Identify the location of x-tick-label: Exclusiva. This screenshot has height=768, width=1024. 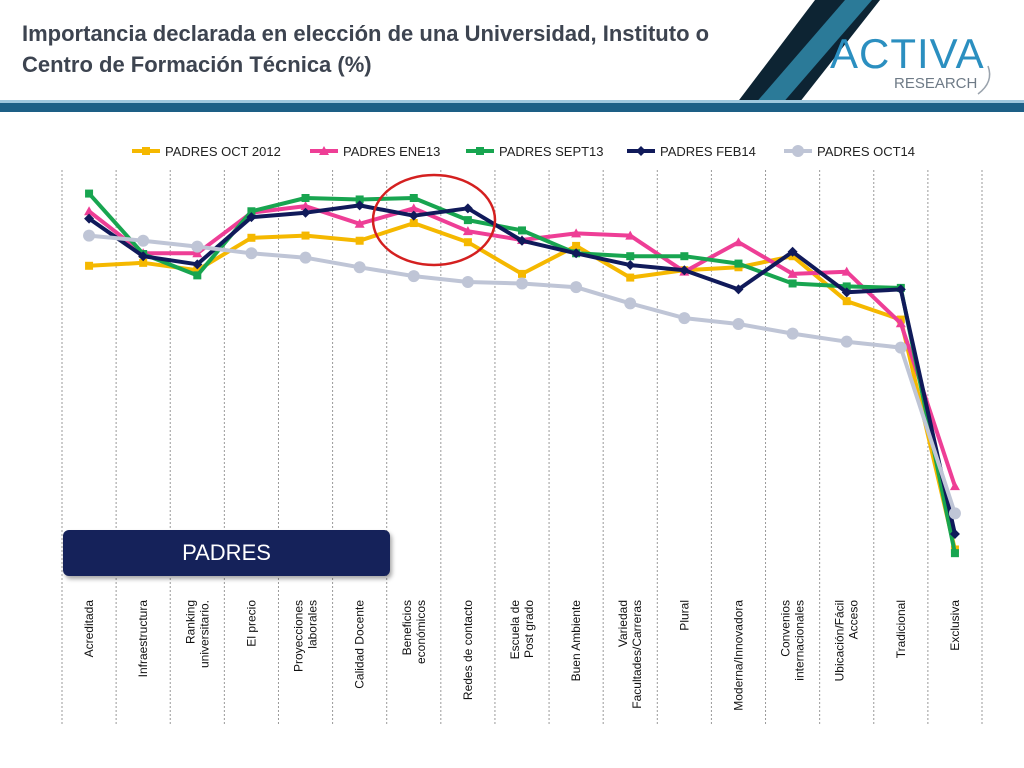
(955, 625).